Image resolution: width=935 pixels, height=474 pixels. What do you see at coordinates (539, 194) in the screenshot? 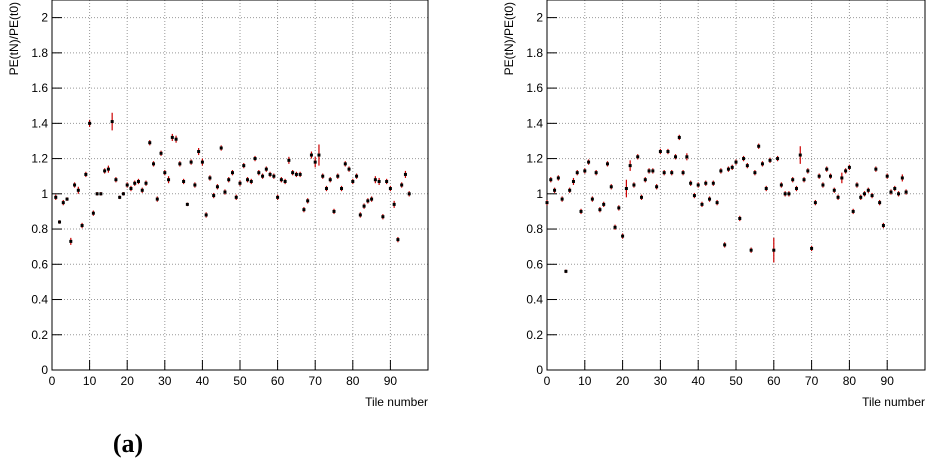
I see `y-tick-label: 1` at bounding box center [539, 194].